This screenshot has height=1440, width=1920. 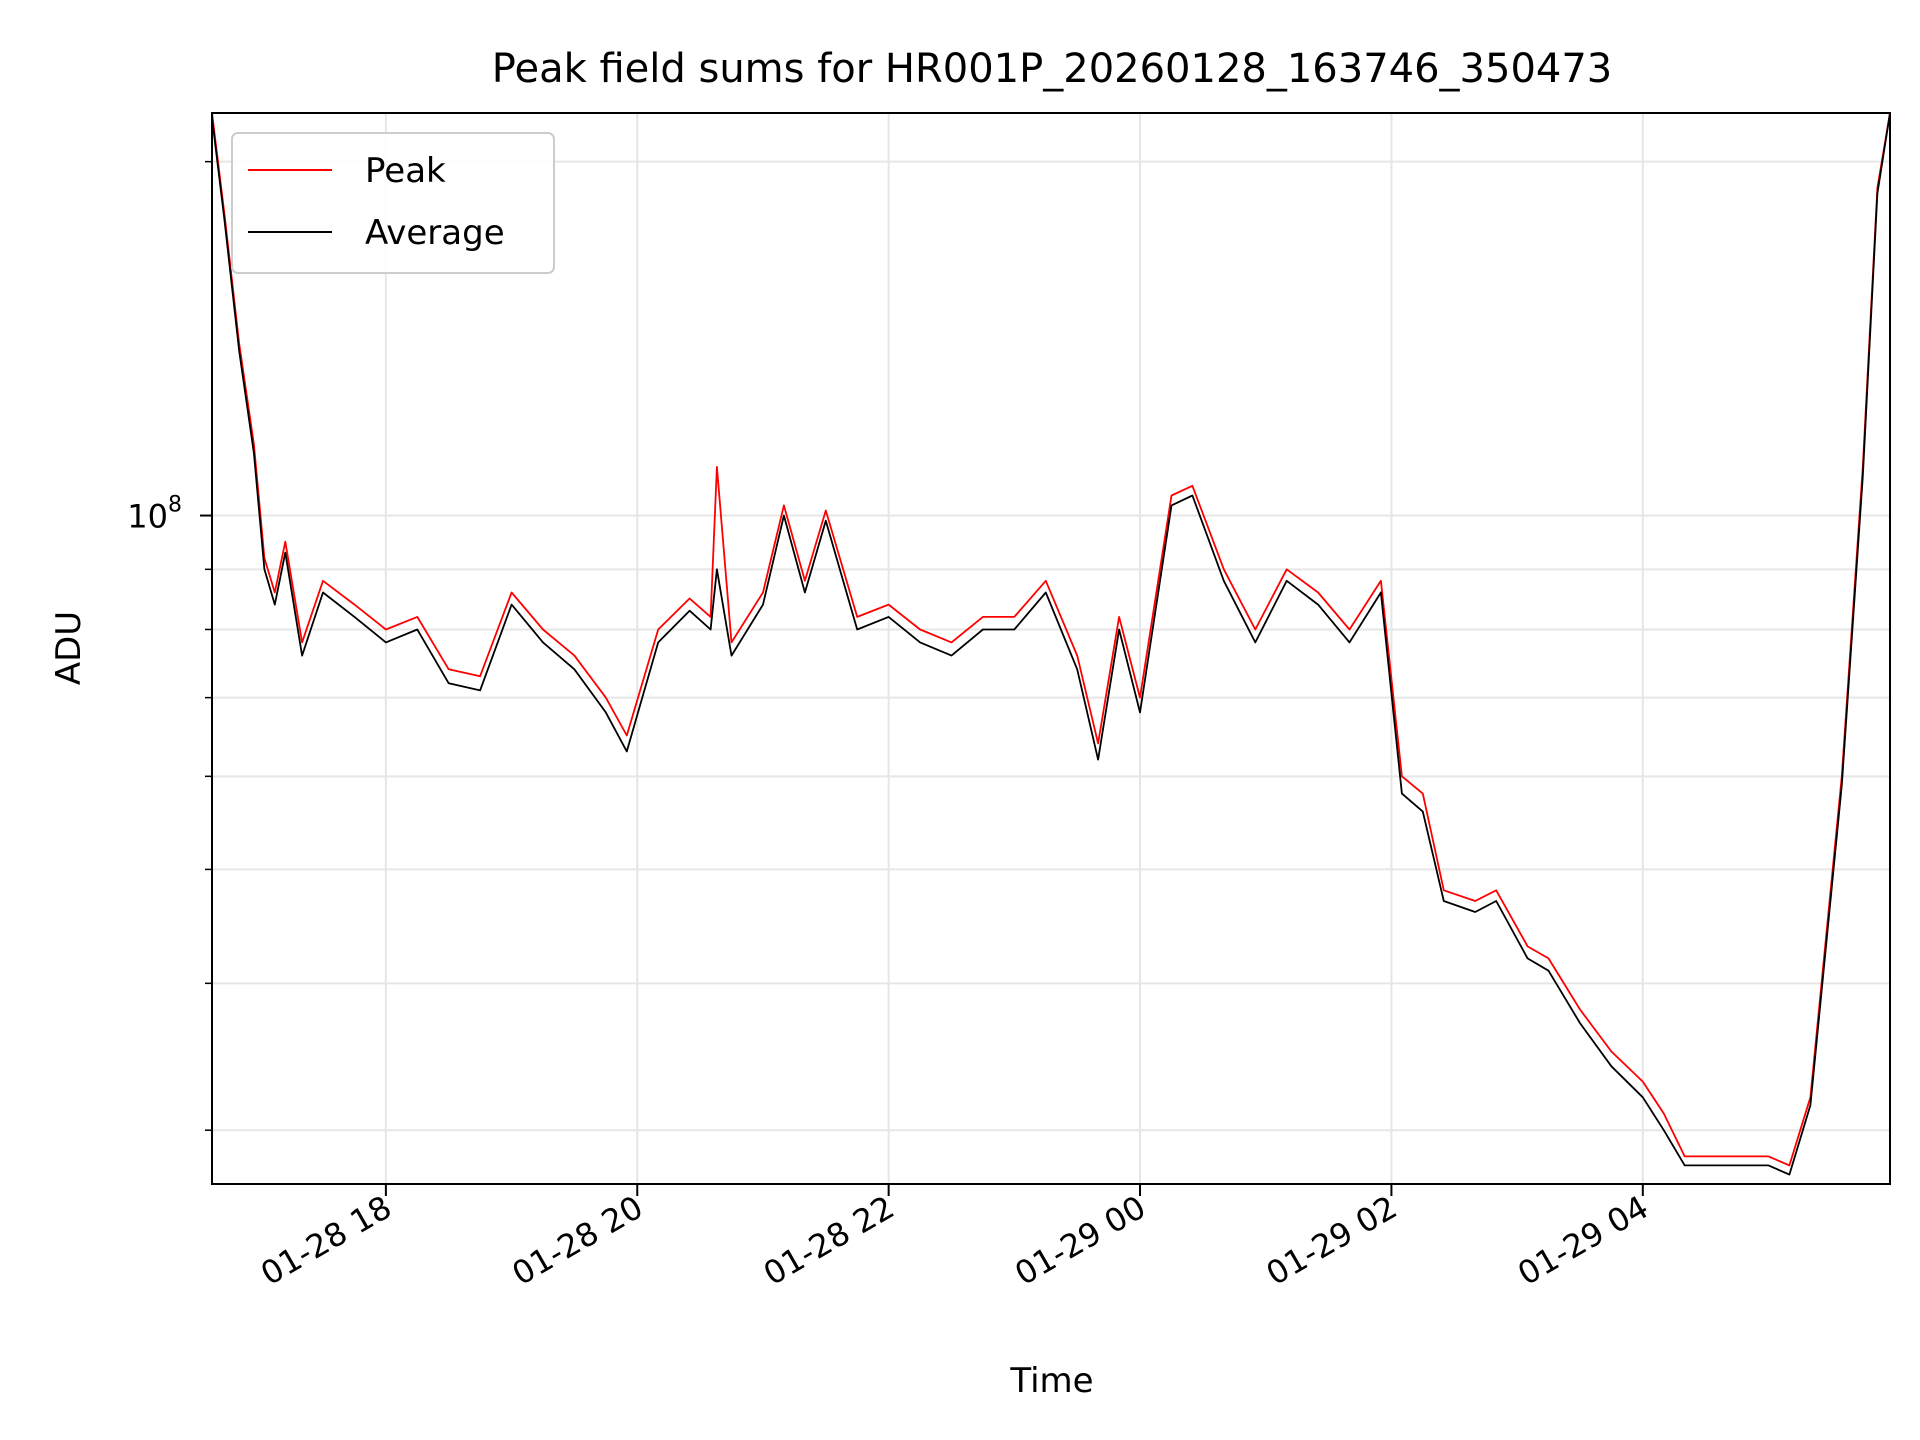 What do you see at coordinates (147, 517) in the screenshot?
I see `y-tick-base: 10` at bounding box center [147, 517].